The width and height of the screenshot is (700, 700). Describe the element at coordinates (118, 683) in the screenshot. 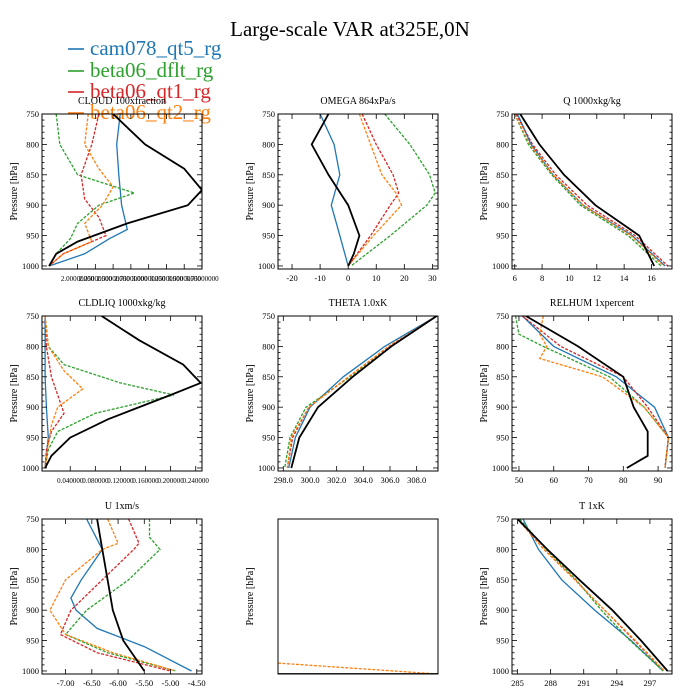

I see `x-tick-label: -6.00` at that location.